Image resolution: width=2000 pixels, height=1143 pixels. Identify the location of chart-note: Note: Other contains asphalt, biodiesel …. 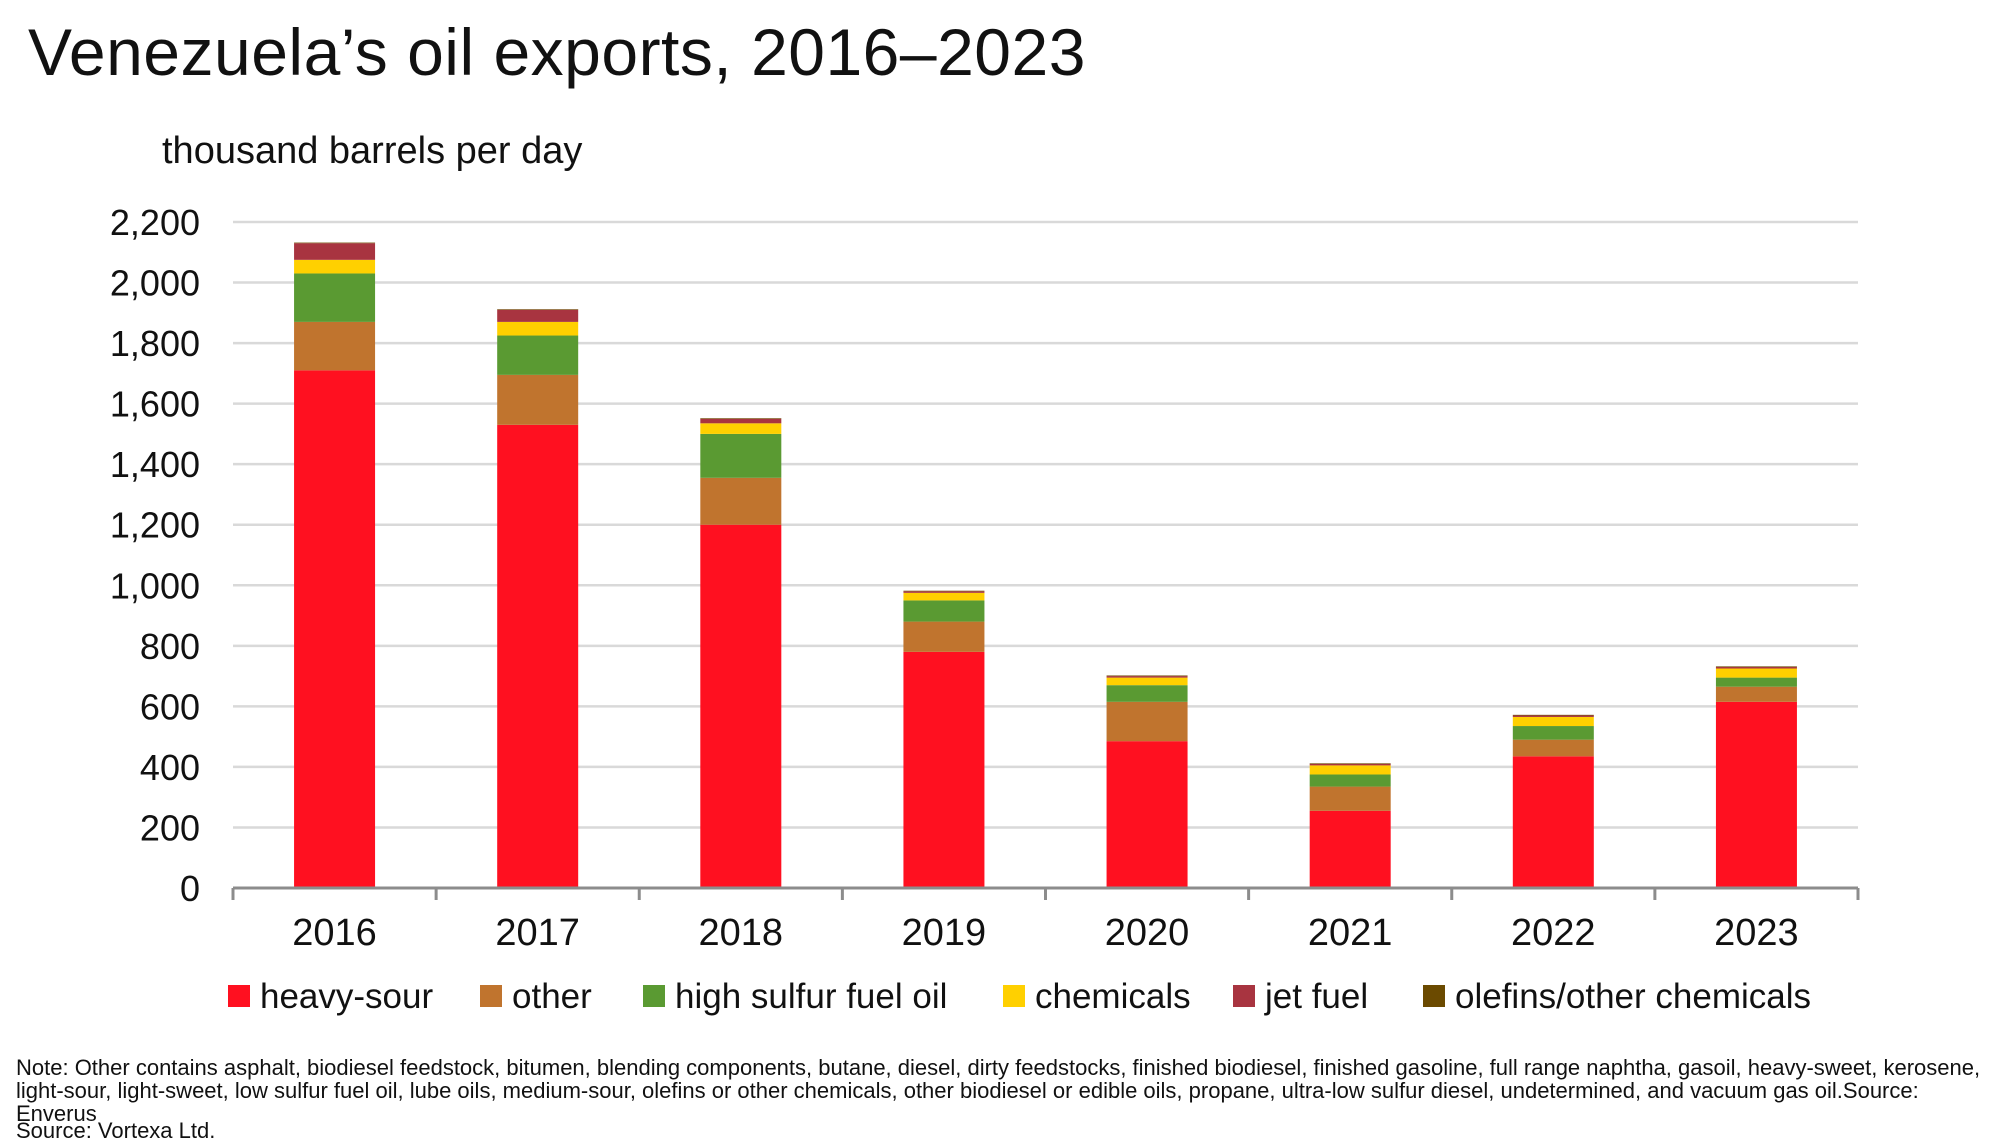
(998, 1090).